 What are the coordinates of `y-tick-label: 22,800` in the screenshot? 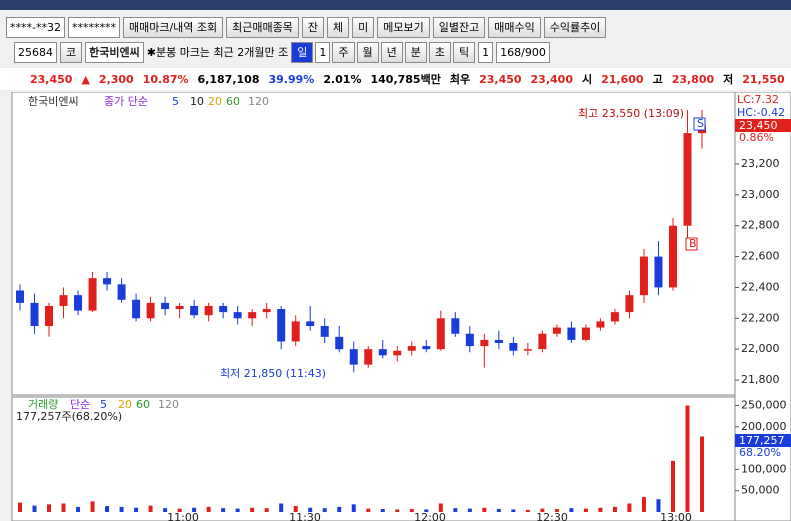 It's located at (760, 225).